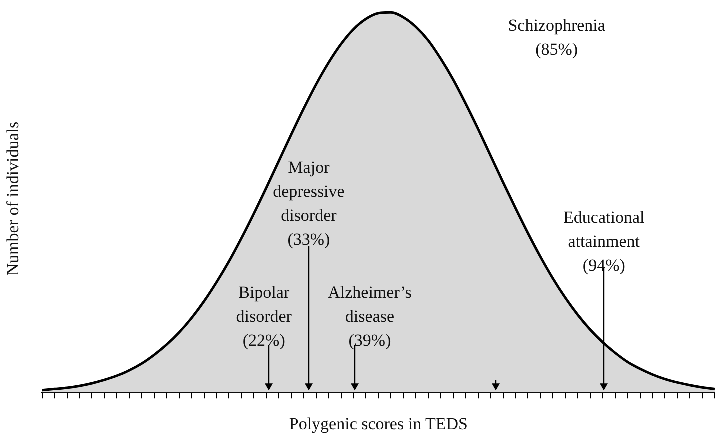  Describe the element at coordinates (378, 424) in the screenshot. I see `x-axis-title: Polygenic scores in TEDS` at that location.